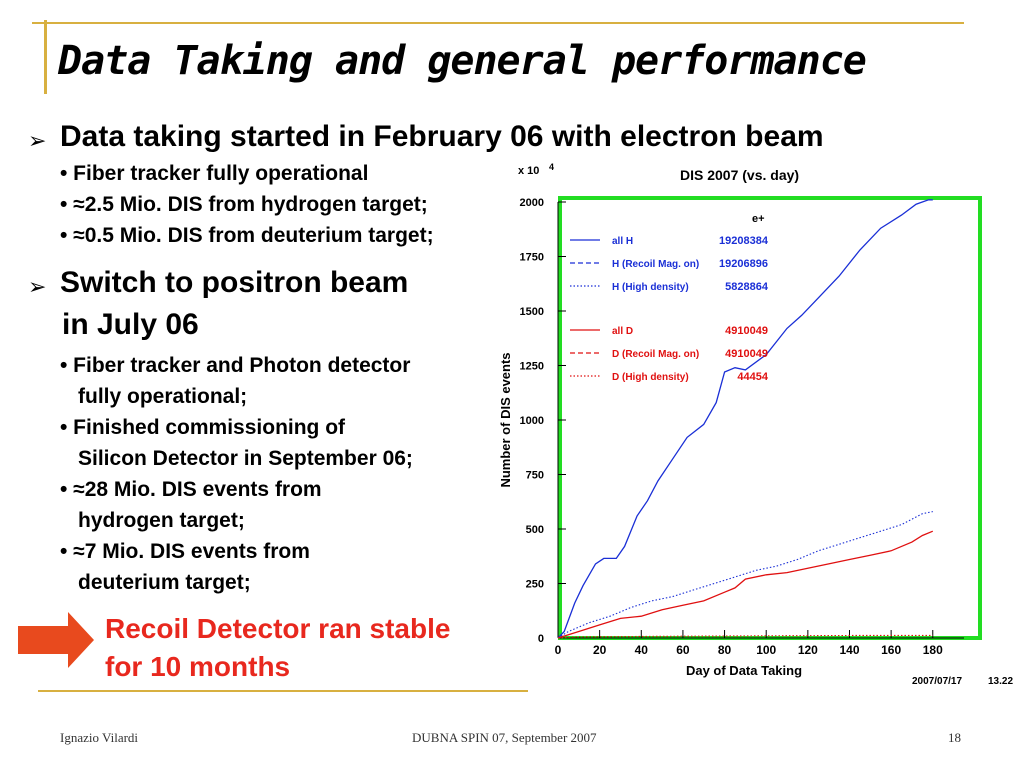 The image size is (1024, 768). Describe the element at coordinates (683, 650) in the screenshot. I see `x-tick-label: 60` at that location.